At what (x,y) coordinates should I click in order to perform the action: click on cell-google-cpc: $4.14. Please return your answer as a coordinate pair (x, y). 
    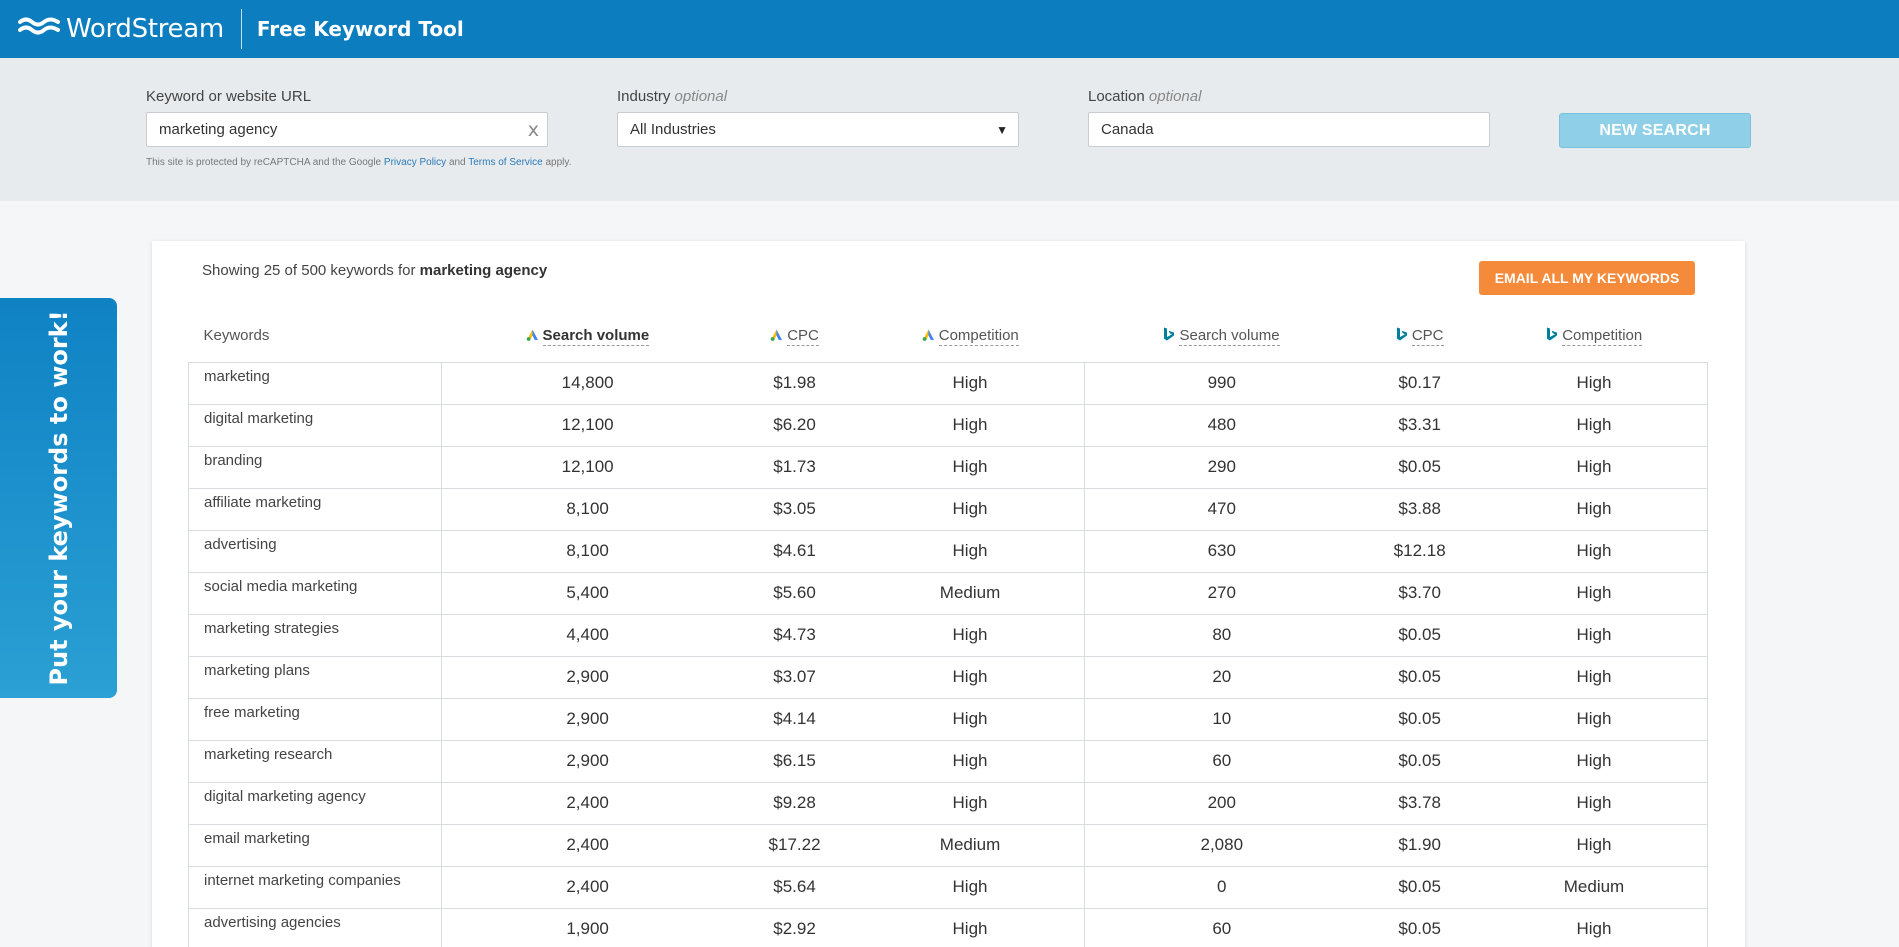
    Looking at the image, I should click on (794, 719).